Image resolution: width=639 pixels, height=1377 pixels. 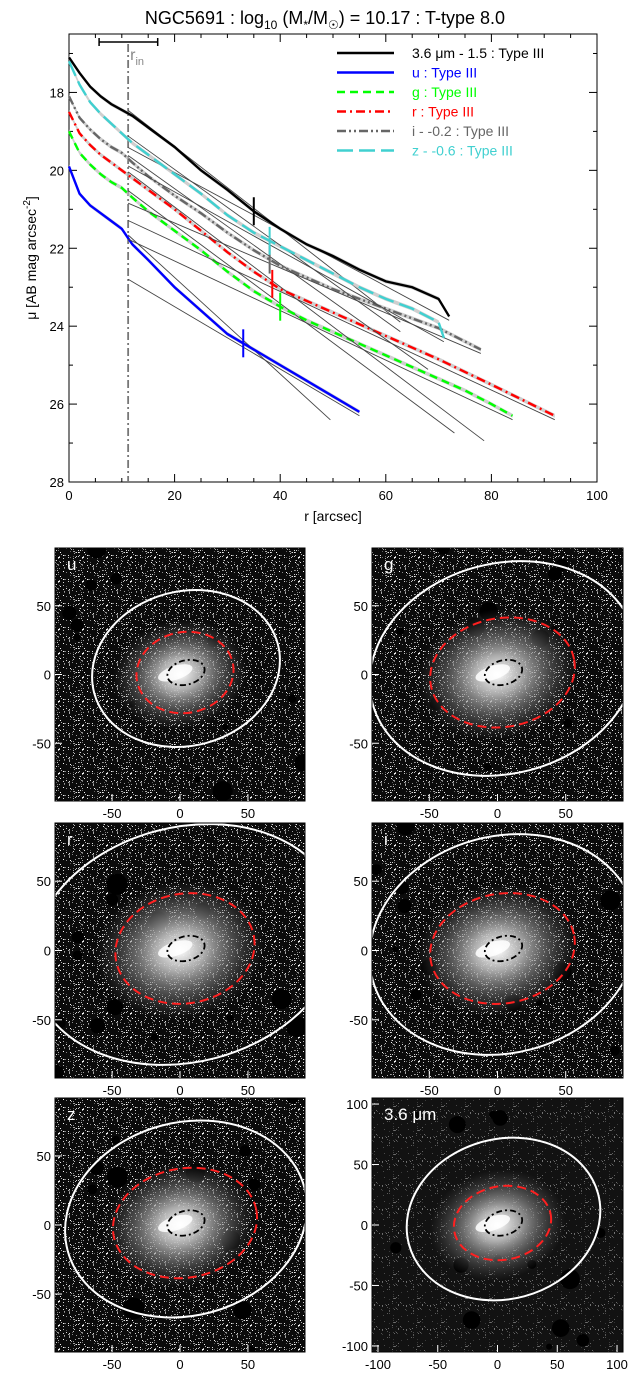 I want to click on panel-label: z, so click(x=71, y=1114).